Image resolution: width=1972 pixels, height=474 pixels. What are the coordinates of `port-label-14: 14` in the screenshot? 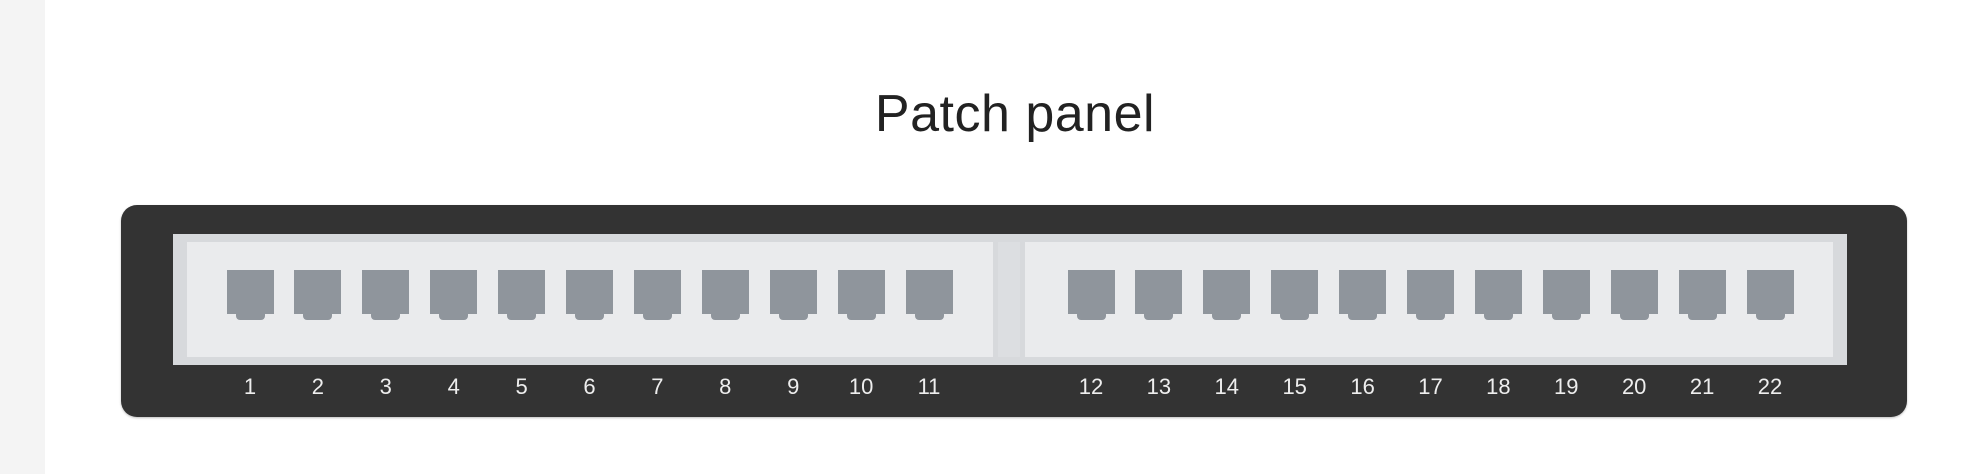 It's located at (1227, 386).